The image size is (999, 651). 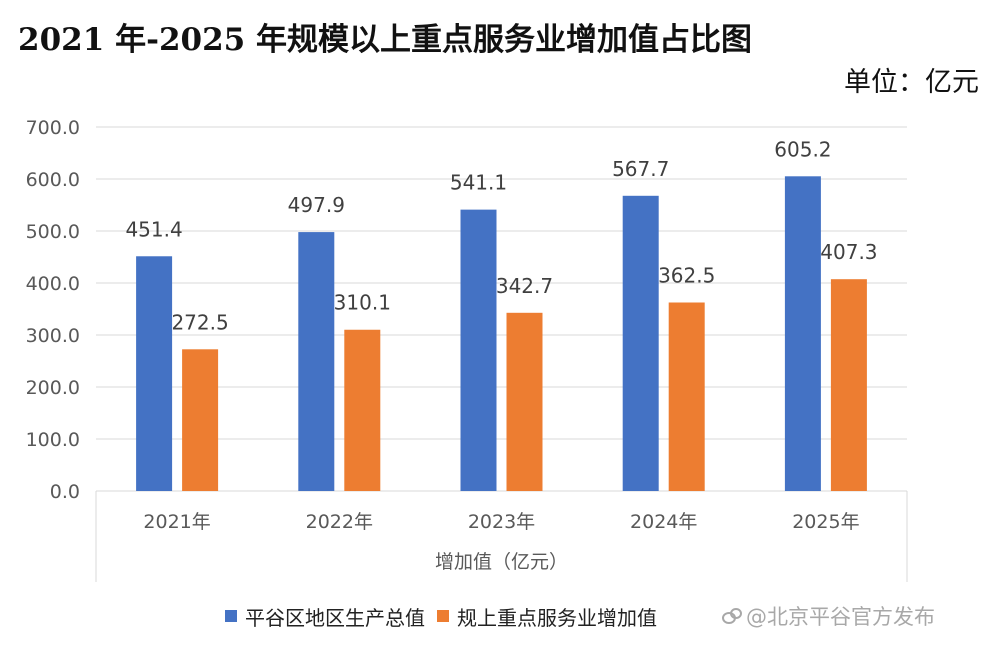 What do you see at coordinates (911, 82) in the screenshot?
I see `unit-label: 单位：亿元` at bounding box center [911, 82].